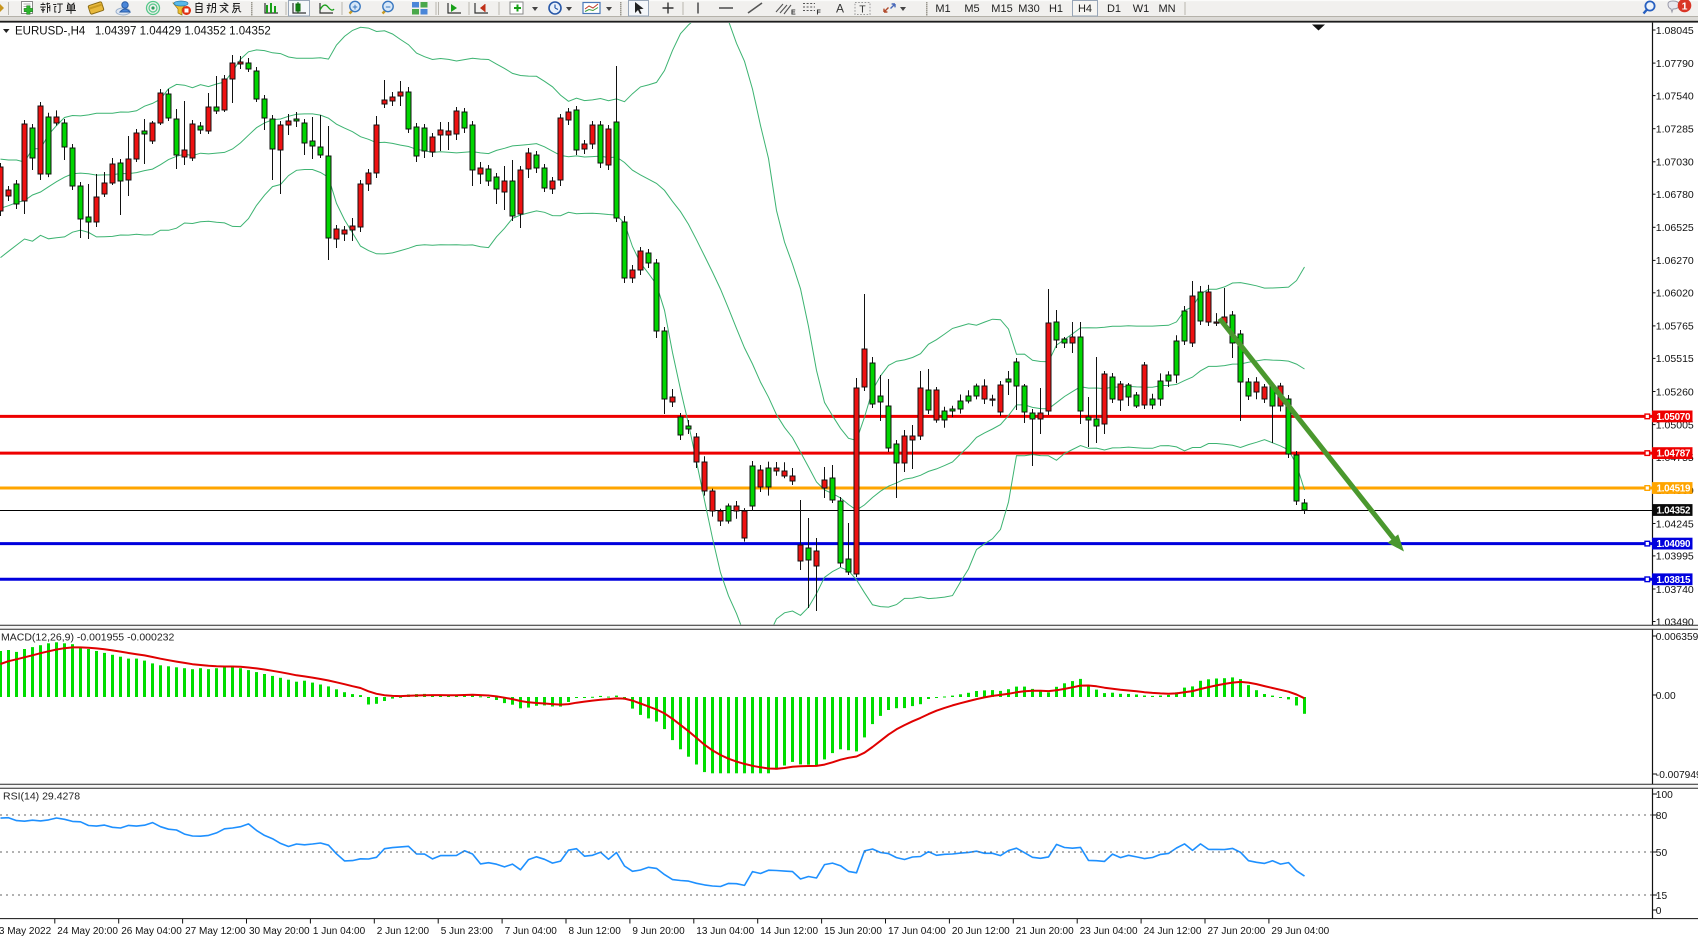 The width and height of the screenshot is (1698, 939). What do you see at coordinates (595, 931) in the screenshot?
I see `svg-text: 8 Jun 12:00` at bounding box center [595, 931].